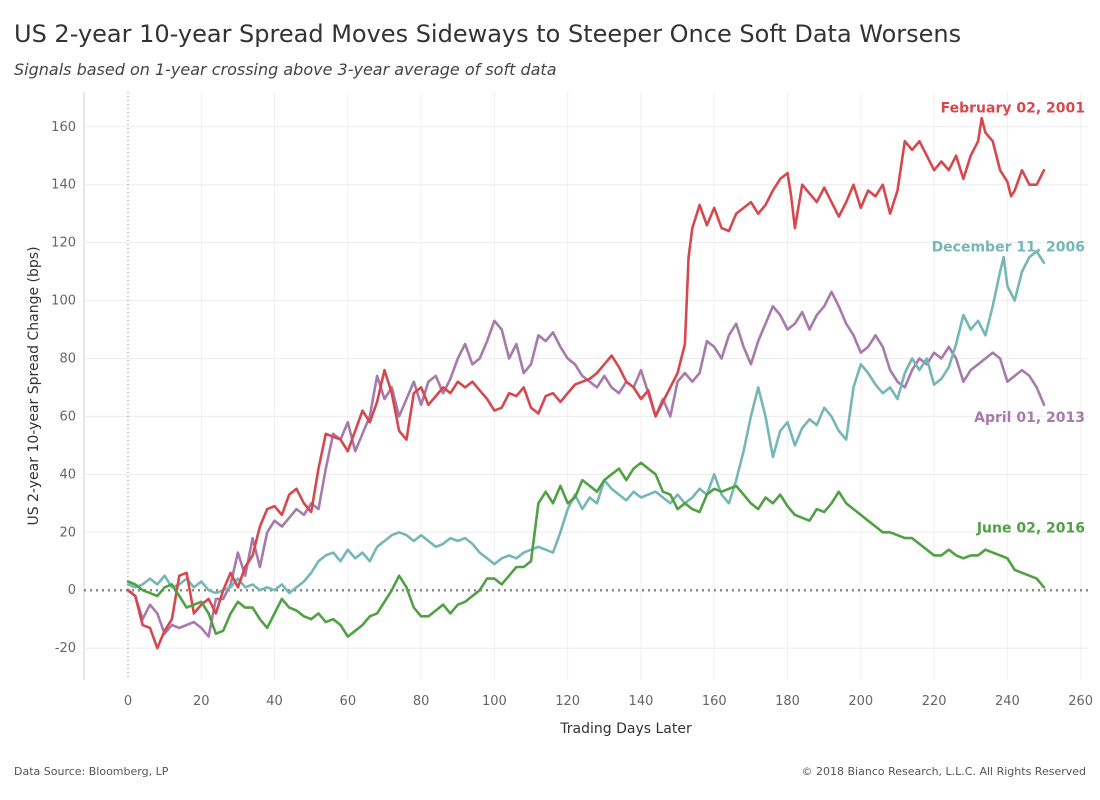 The width and height of the screenshot is (1100, 800). What do you see at coordinates (34, 385) in the screenshot?
I see `y-axis-title: US 2-year 10-year Spread Change (bps)` at bounding box center [34, 385].